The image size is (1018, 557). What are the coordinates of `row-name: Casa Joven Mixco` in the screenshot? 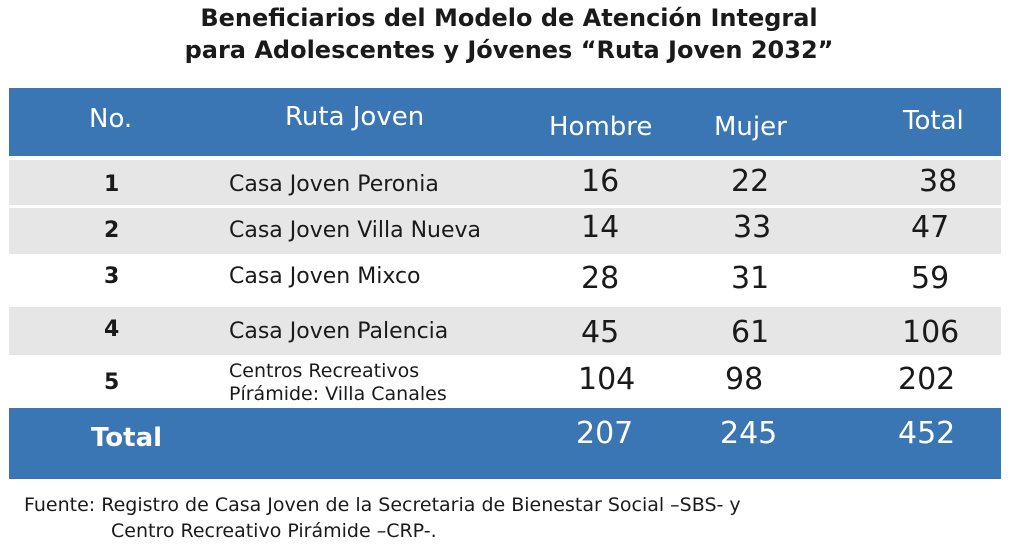 It's located at (325, 276).